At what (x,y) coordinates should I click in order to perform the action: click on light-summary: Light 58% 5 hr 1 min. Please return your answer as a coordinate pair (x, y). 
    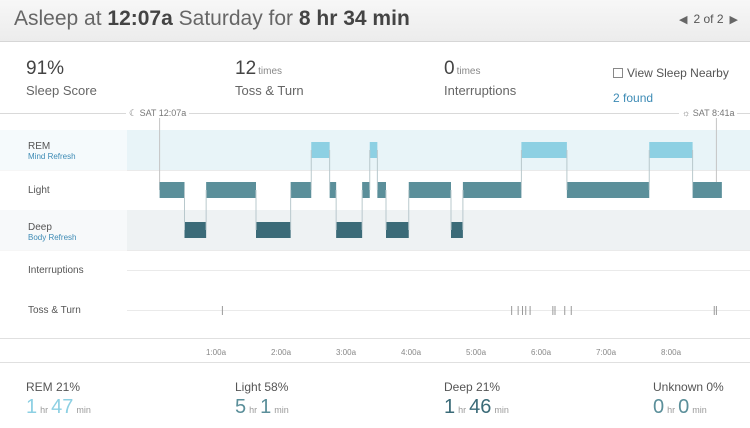
    Looking at the image, I should click on (263, 399).